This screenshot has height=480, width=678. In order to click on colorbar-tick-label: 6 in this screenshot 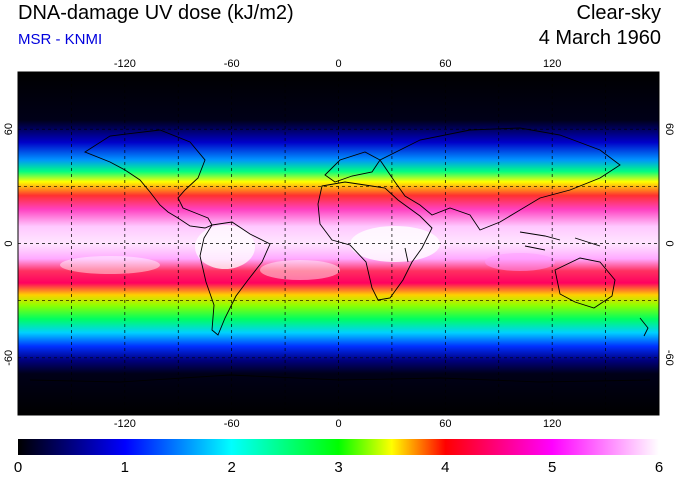, I will do `click(659, 467)`.